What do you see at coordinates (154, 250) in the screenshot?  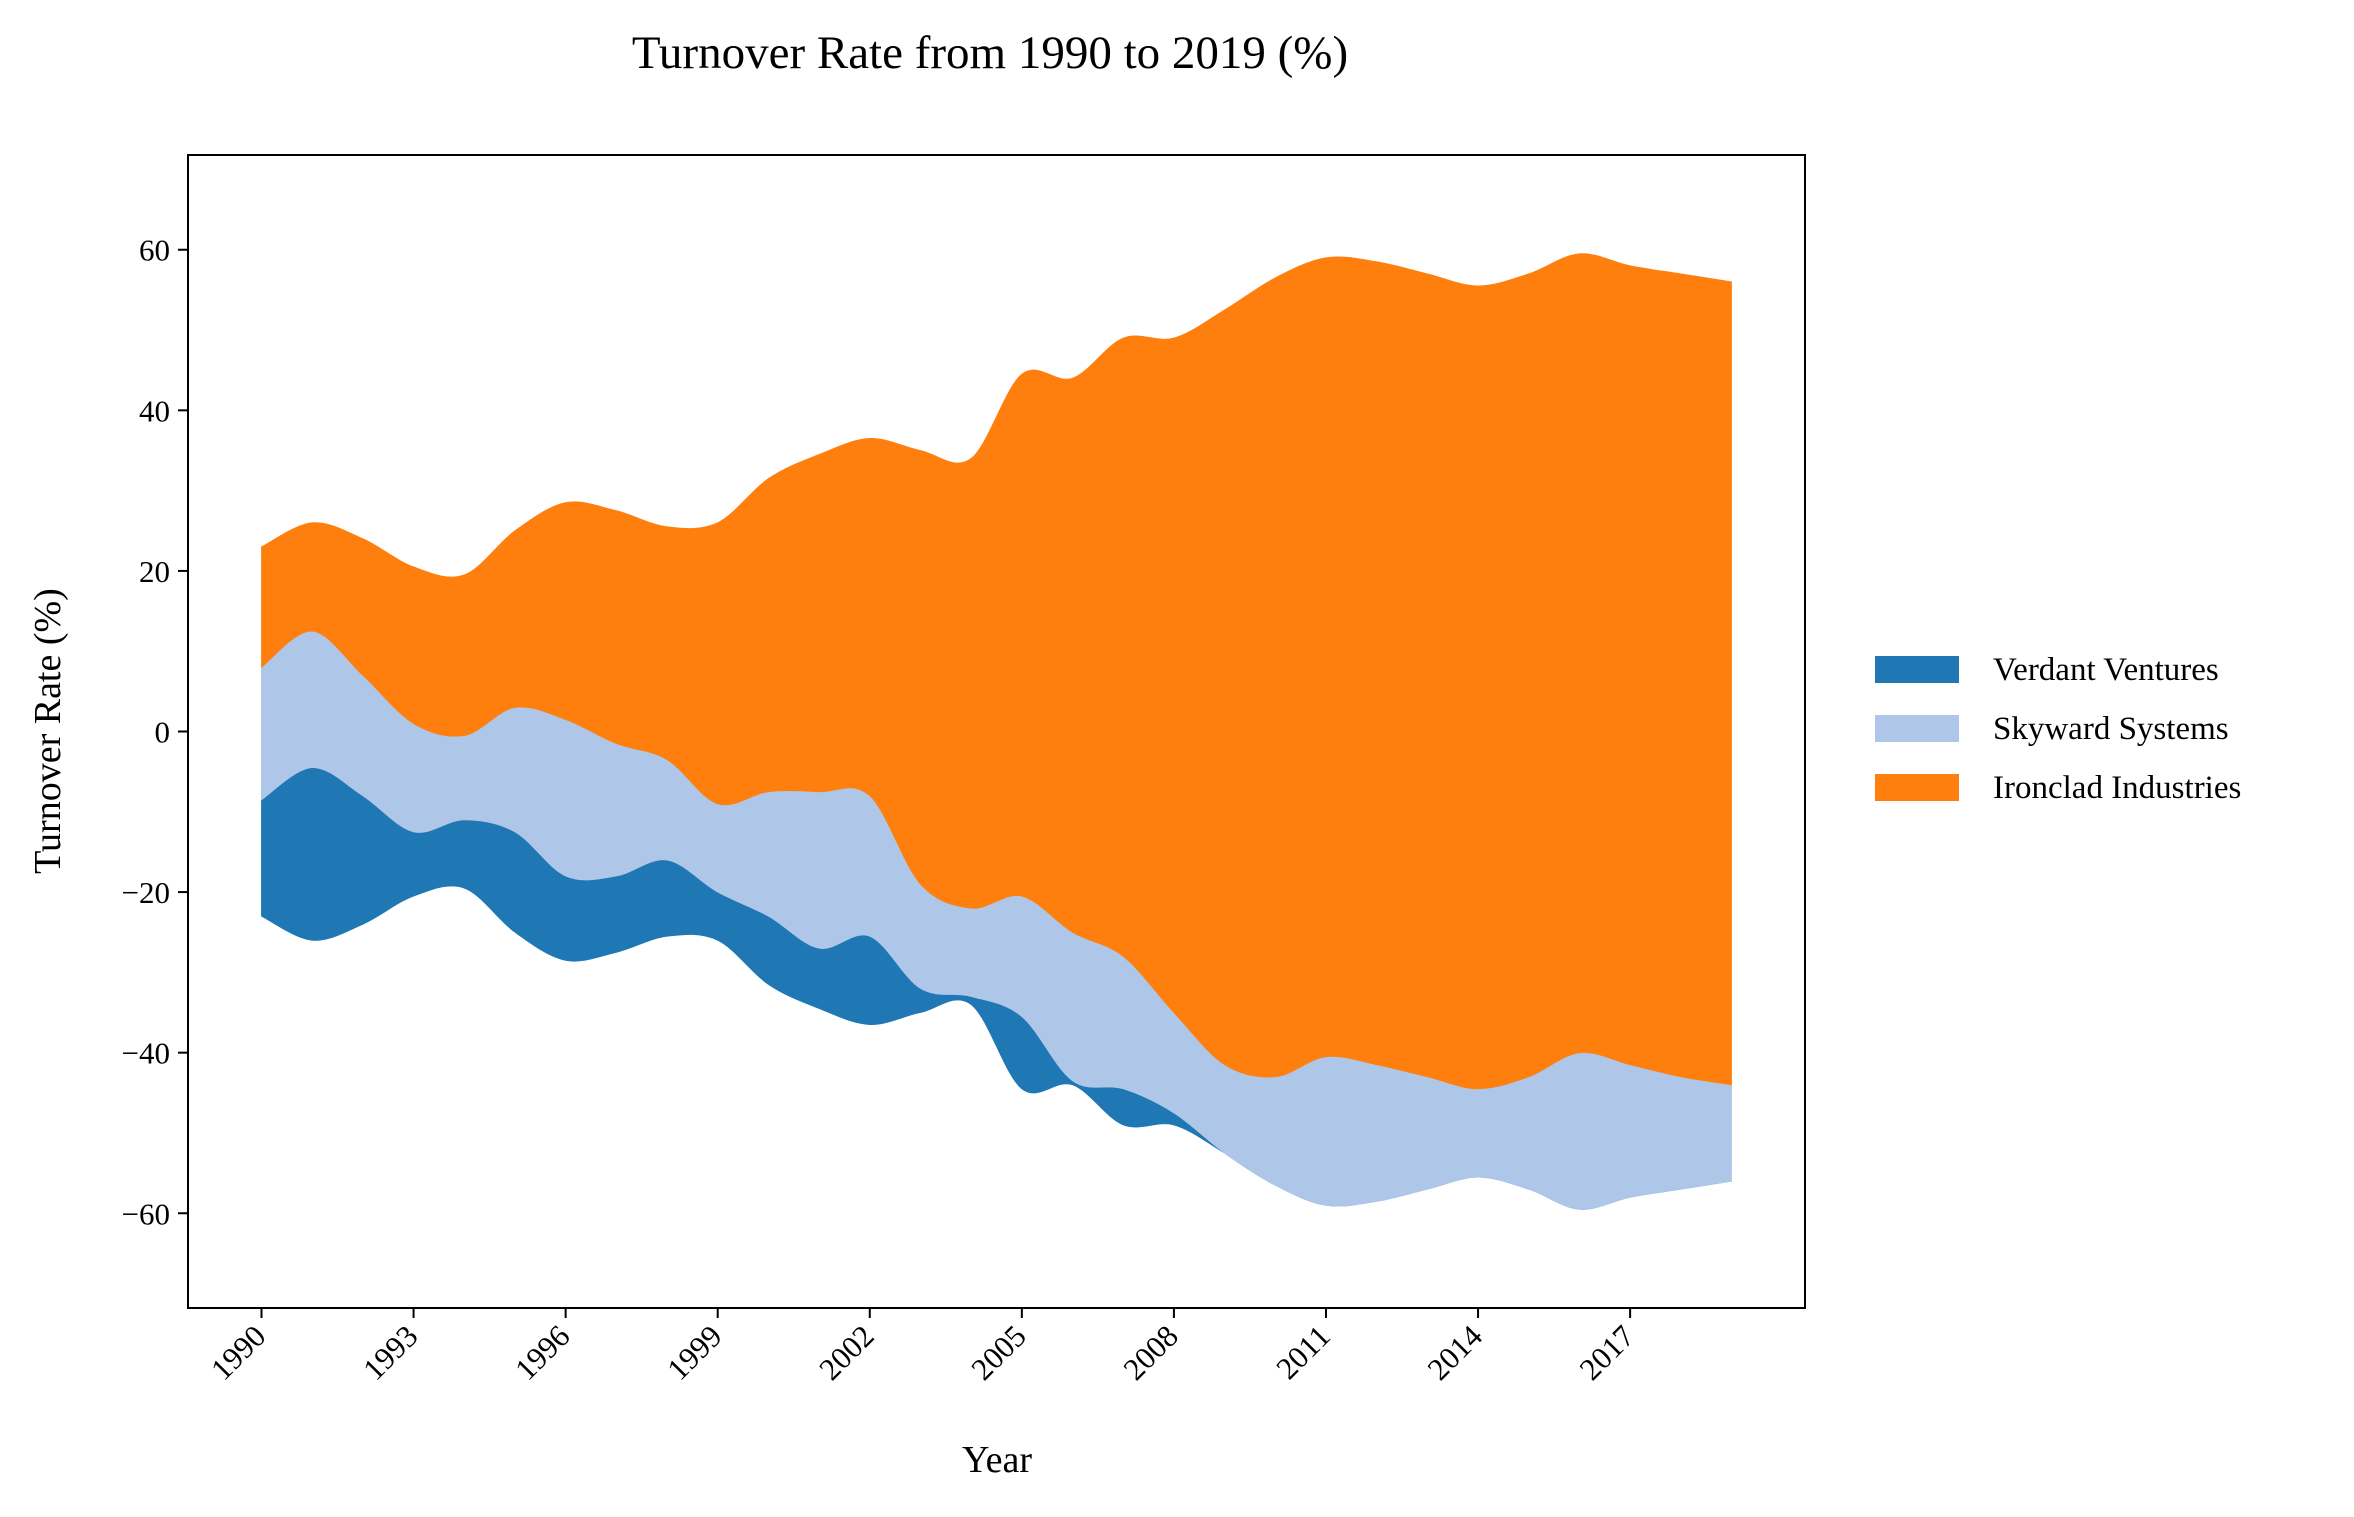 I see `y-tick-label: 60` at bounding box center [154, 250].